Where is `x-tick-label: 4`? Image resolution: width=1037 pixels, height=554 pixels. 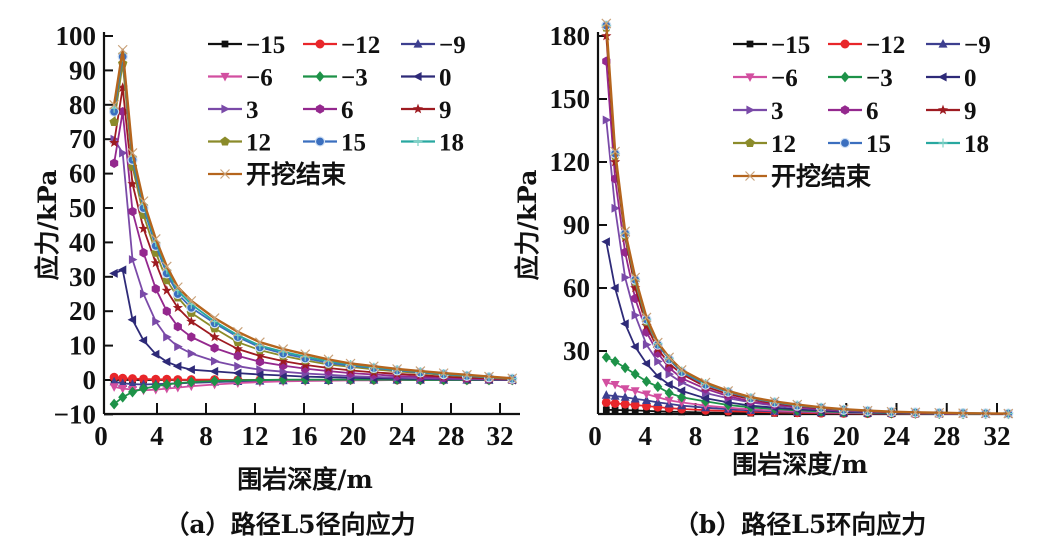
x-tick-label: 4 is located at coordinates (646, 436).